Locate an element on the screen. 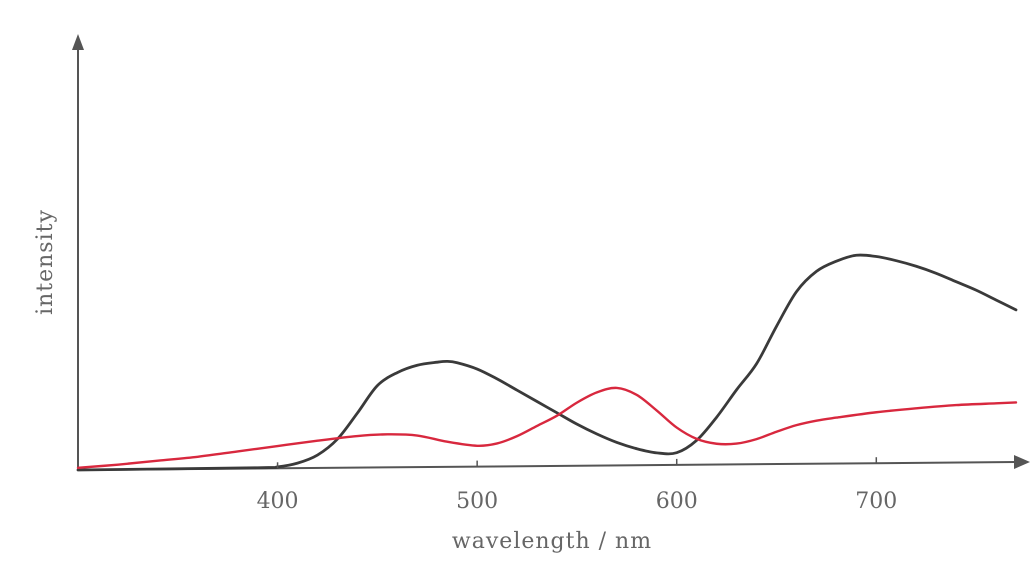  y-axis-arrow is located at coordinates (78, 42).